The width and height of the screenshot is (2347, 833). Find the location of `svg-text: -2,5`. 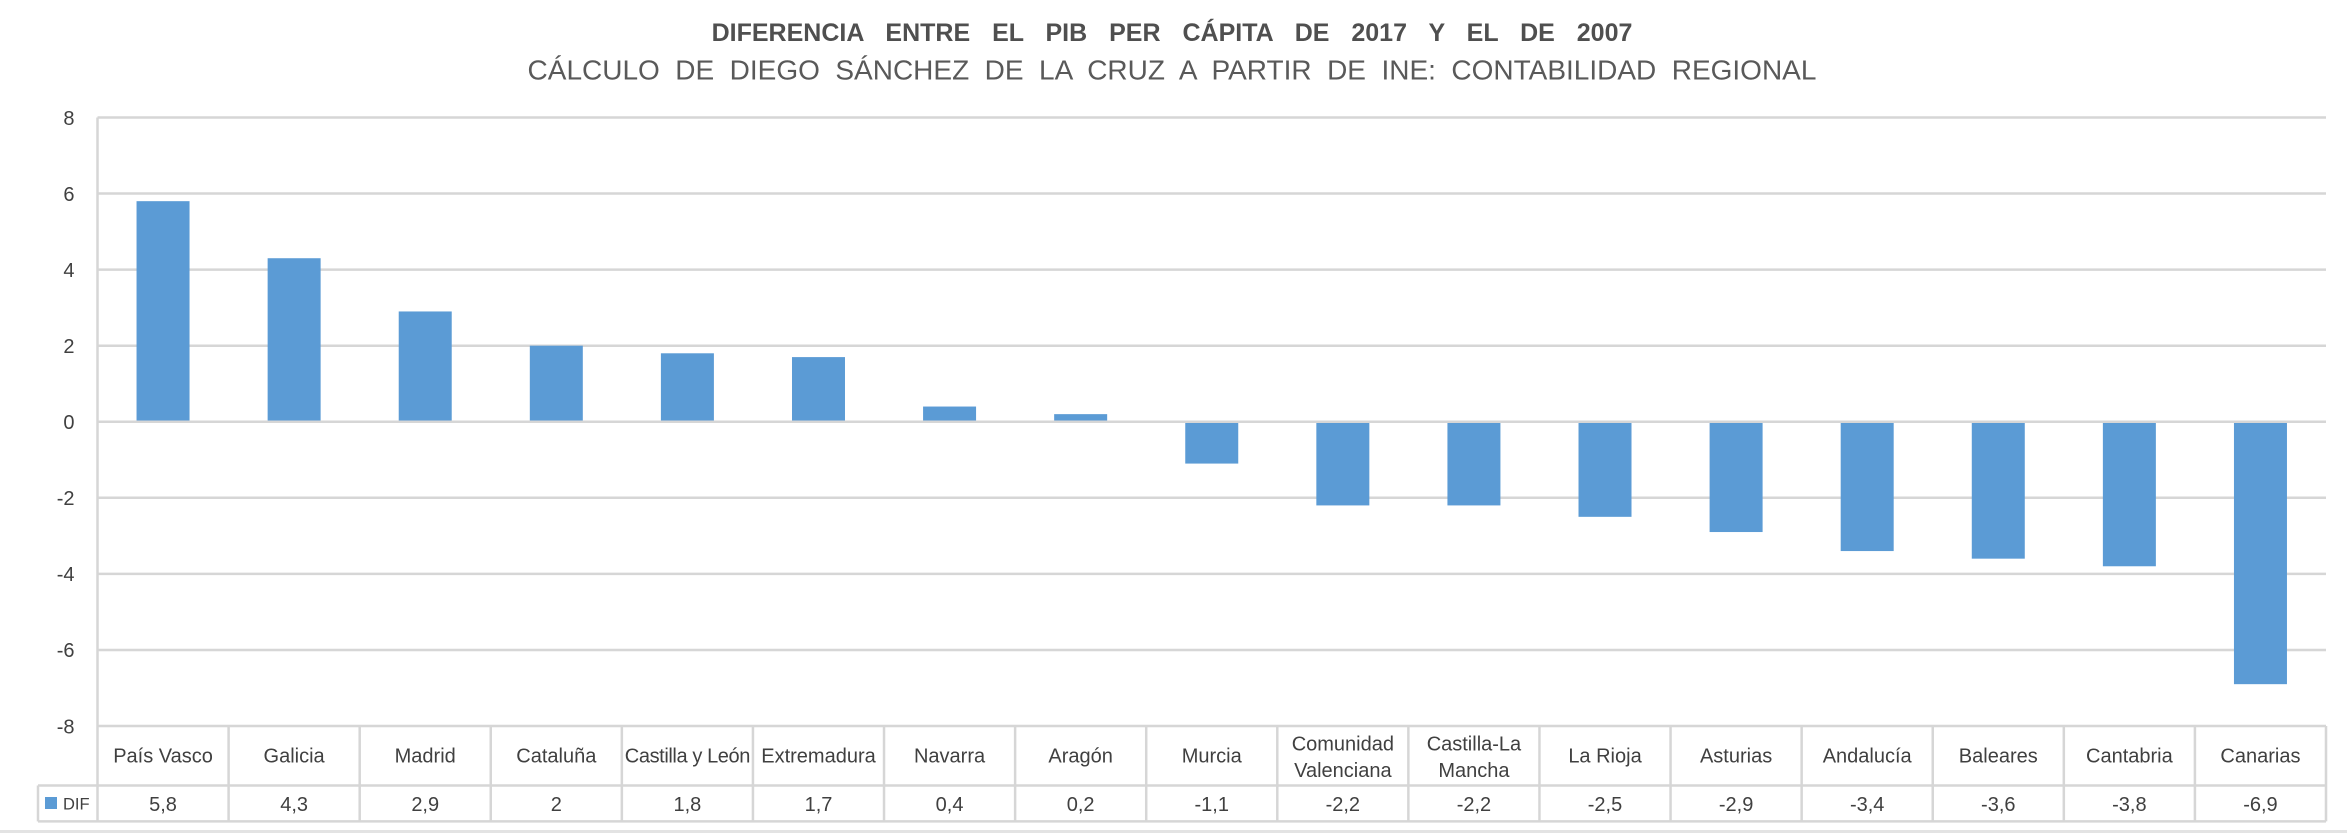

svg-text: -2,5 is located at coordinates (1605, 805).